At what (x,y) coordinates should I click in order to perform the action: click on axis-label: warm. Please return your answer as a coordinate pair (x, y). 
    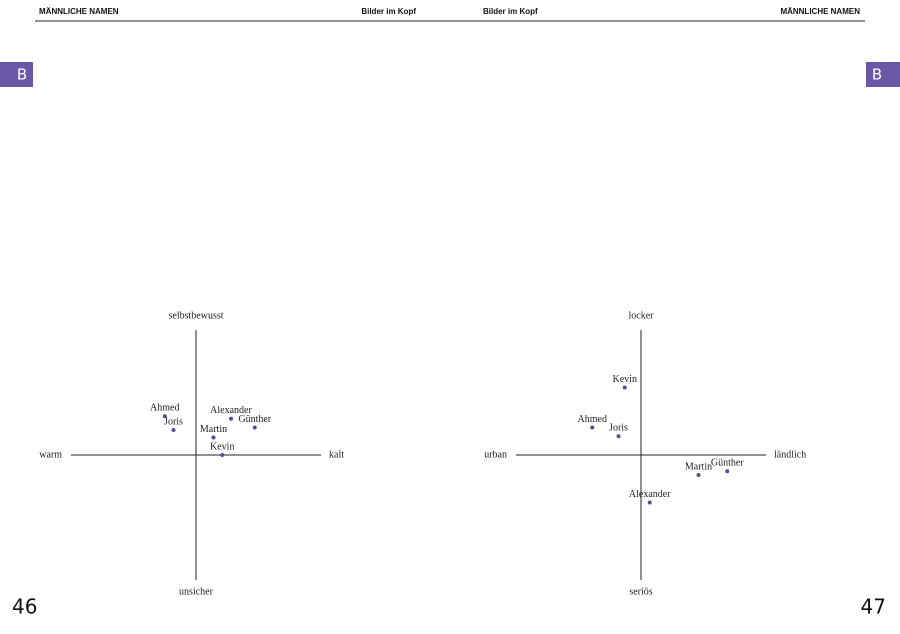
    Looking at the image, I should click on (50, 454).